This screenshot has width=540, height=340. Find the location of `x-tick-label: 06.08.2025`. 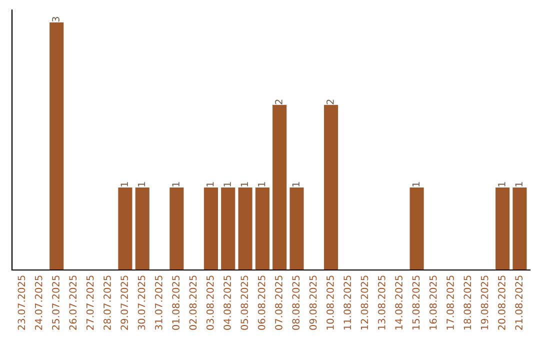

x-tick-label: 06.08.2025 is located at coordinates (262, 303).